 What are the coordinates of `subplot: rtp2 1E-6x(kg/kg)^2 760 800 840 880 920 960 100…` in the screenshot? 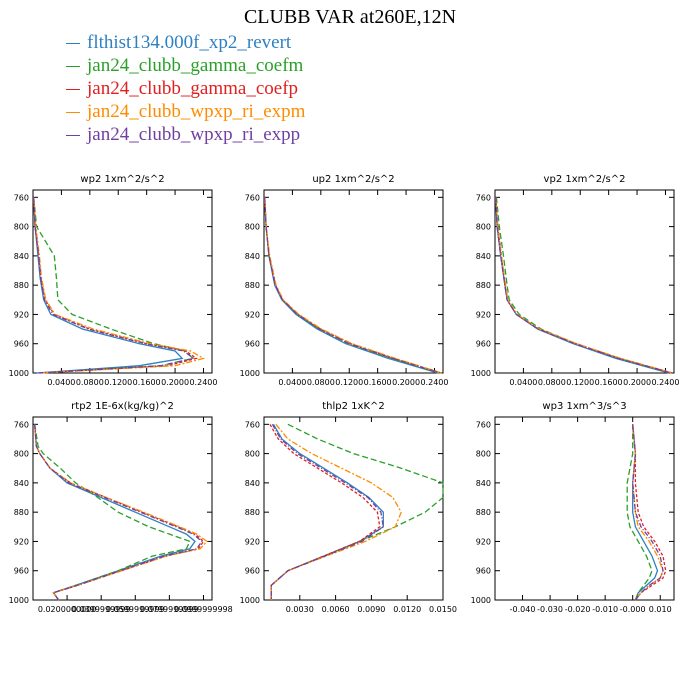 It's located at (121, 507).